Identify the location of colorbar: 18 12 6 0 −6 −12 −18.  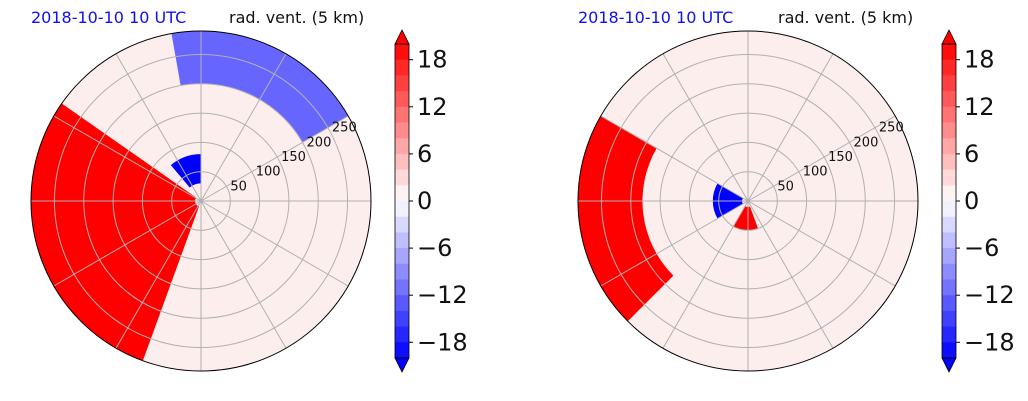
(431, 201).